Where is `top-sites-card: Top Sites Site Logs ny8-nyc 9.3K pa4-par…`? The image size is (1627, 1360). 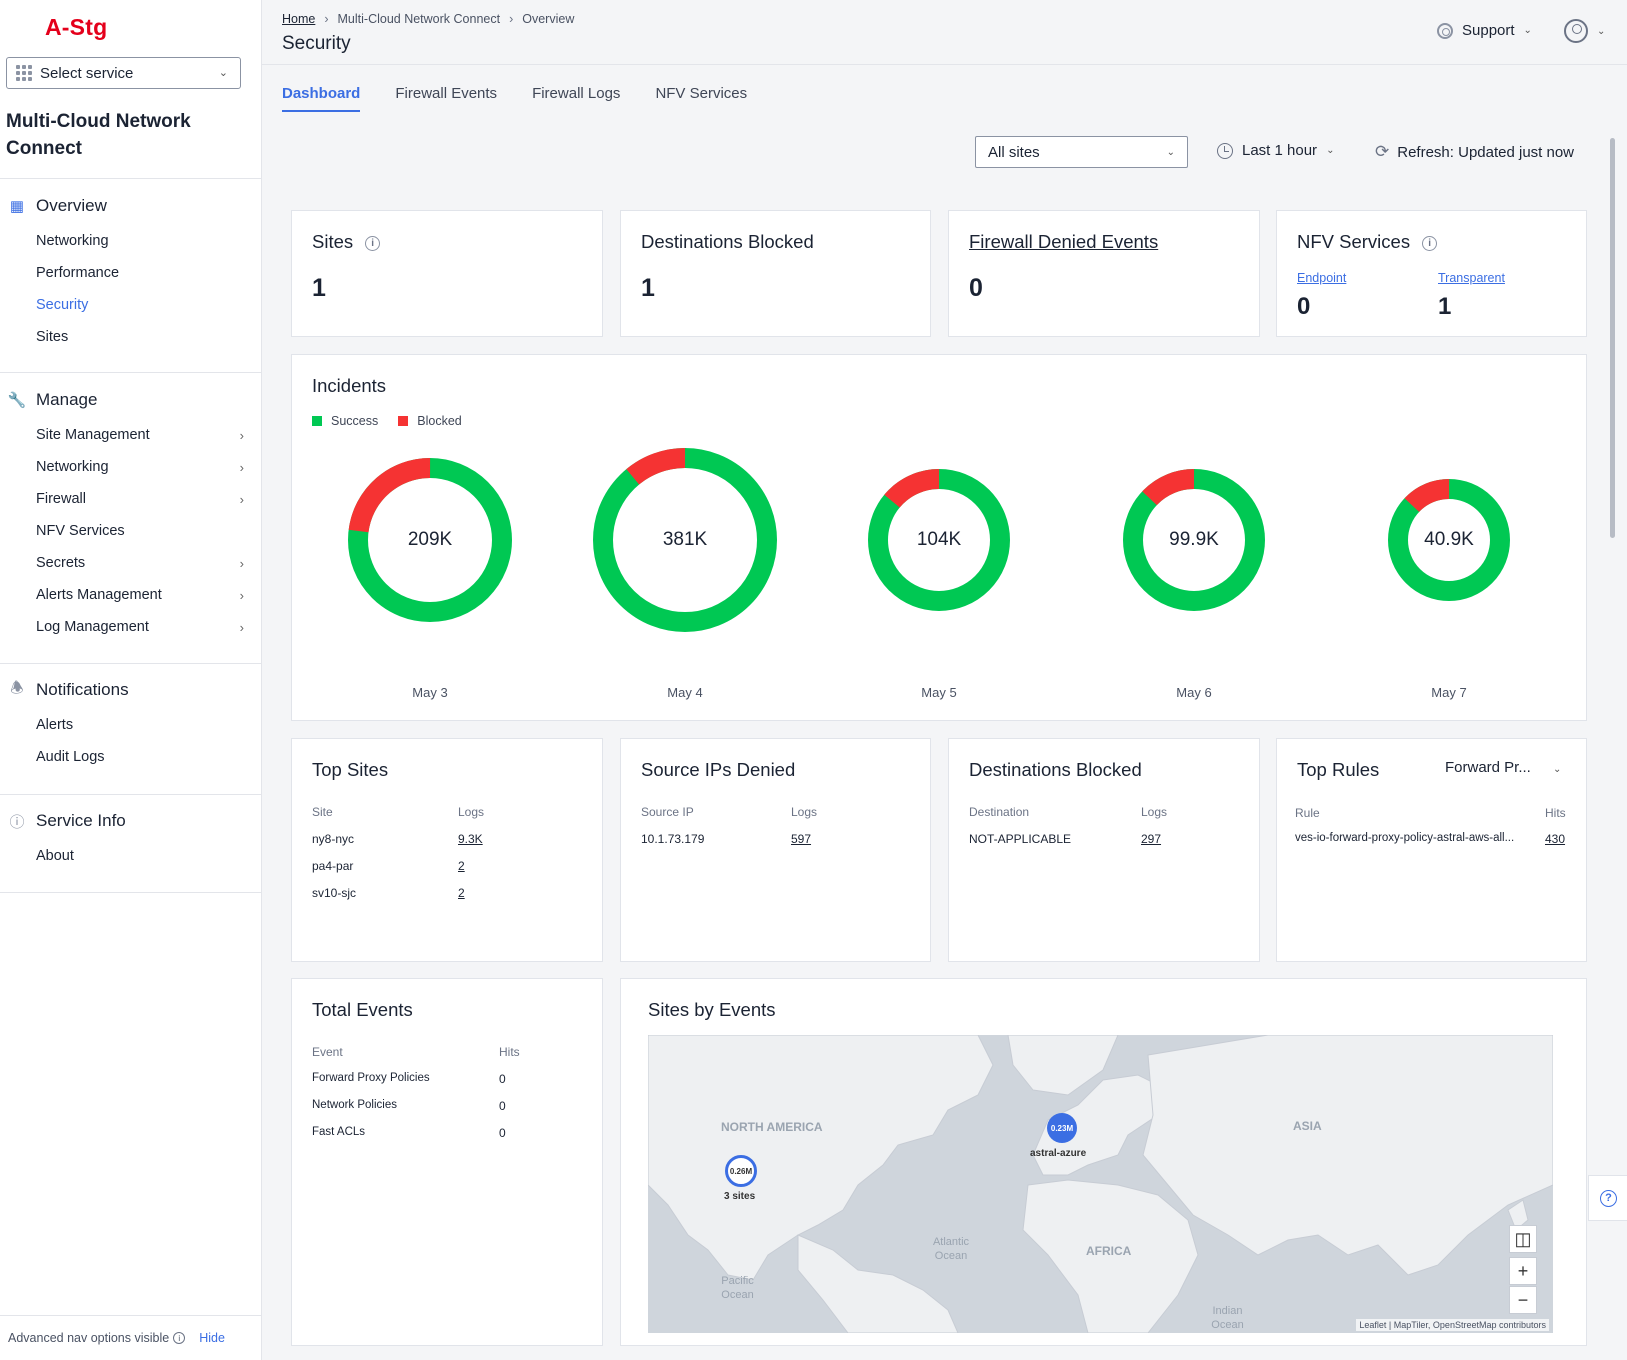
top-sites-card: Top Sites Site Logs ny8-nyc 9.3K pa4-par… is located at coordinates (447, 850).